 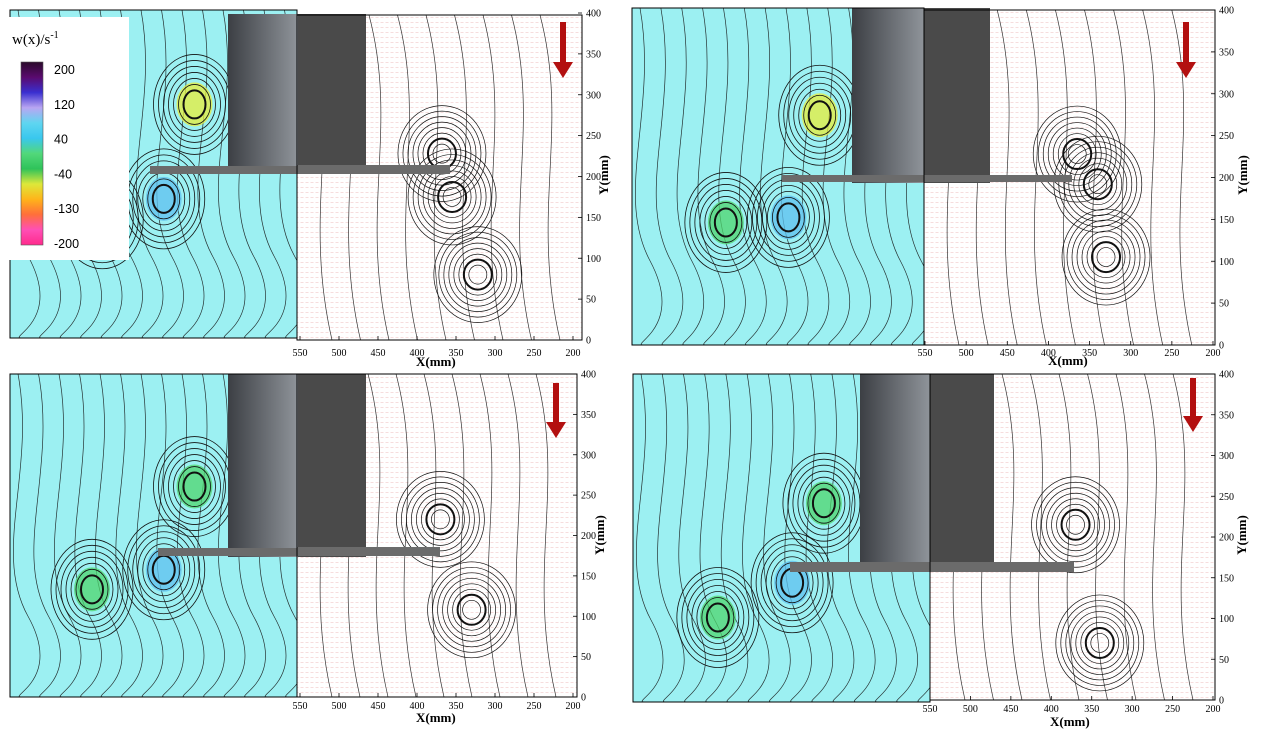 I want to click on x-tick-label: 350, so click(x=1089, y=353).